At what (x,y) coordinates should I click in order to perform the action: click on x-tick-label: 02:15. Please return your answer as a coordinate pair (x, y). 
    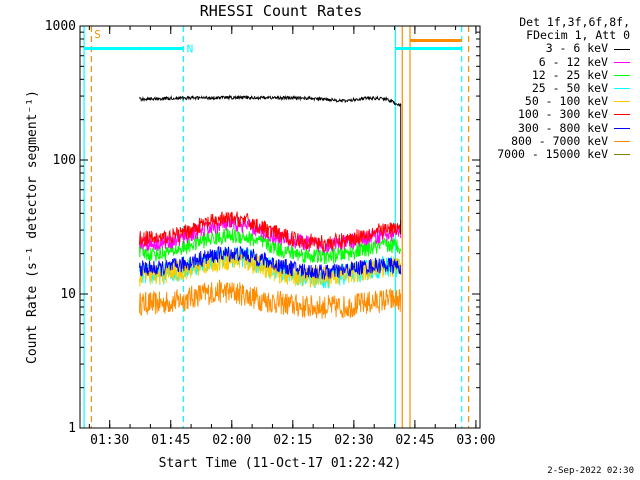
    Looking at the image, I should click on (292, 440).